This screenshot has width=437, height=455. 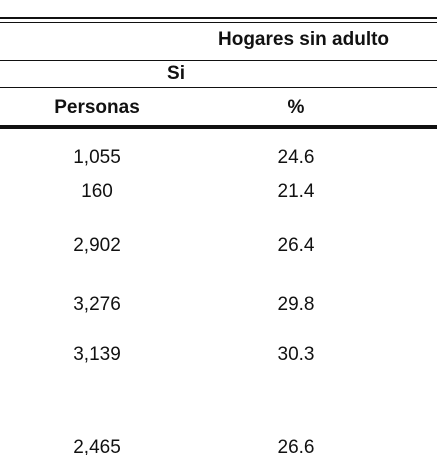 What do you see at coordinates (176, 73) in the screenshot?
I see `subheader: Si` at bounding box center [176, 73].